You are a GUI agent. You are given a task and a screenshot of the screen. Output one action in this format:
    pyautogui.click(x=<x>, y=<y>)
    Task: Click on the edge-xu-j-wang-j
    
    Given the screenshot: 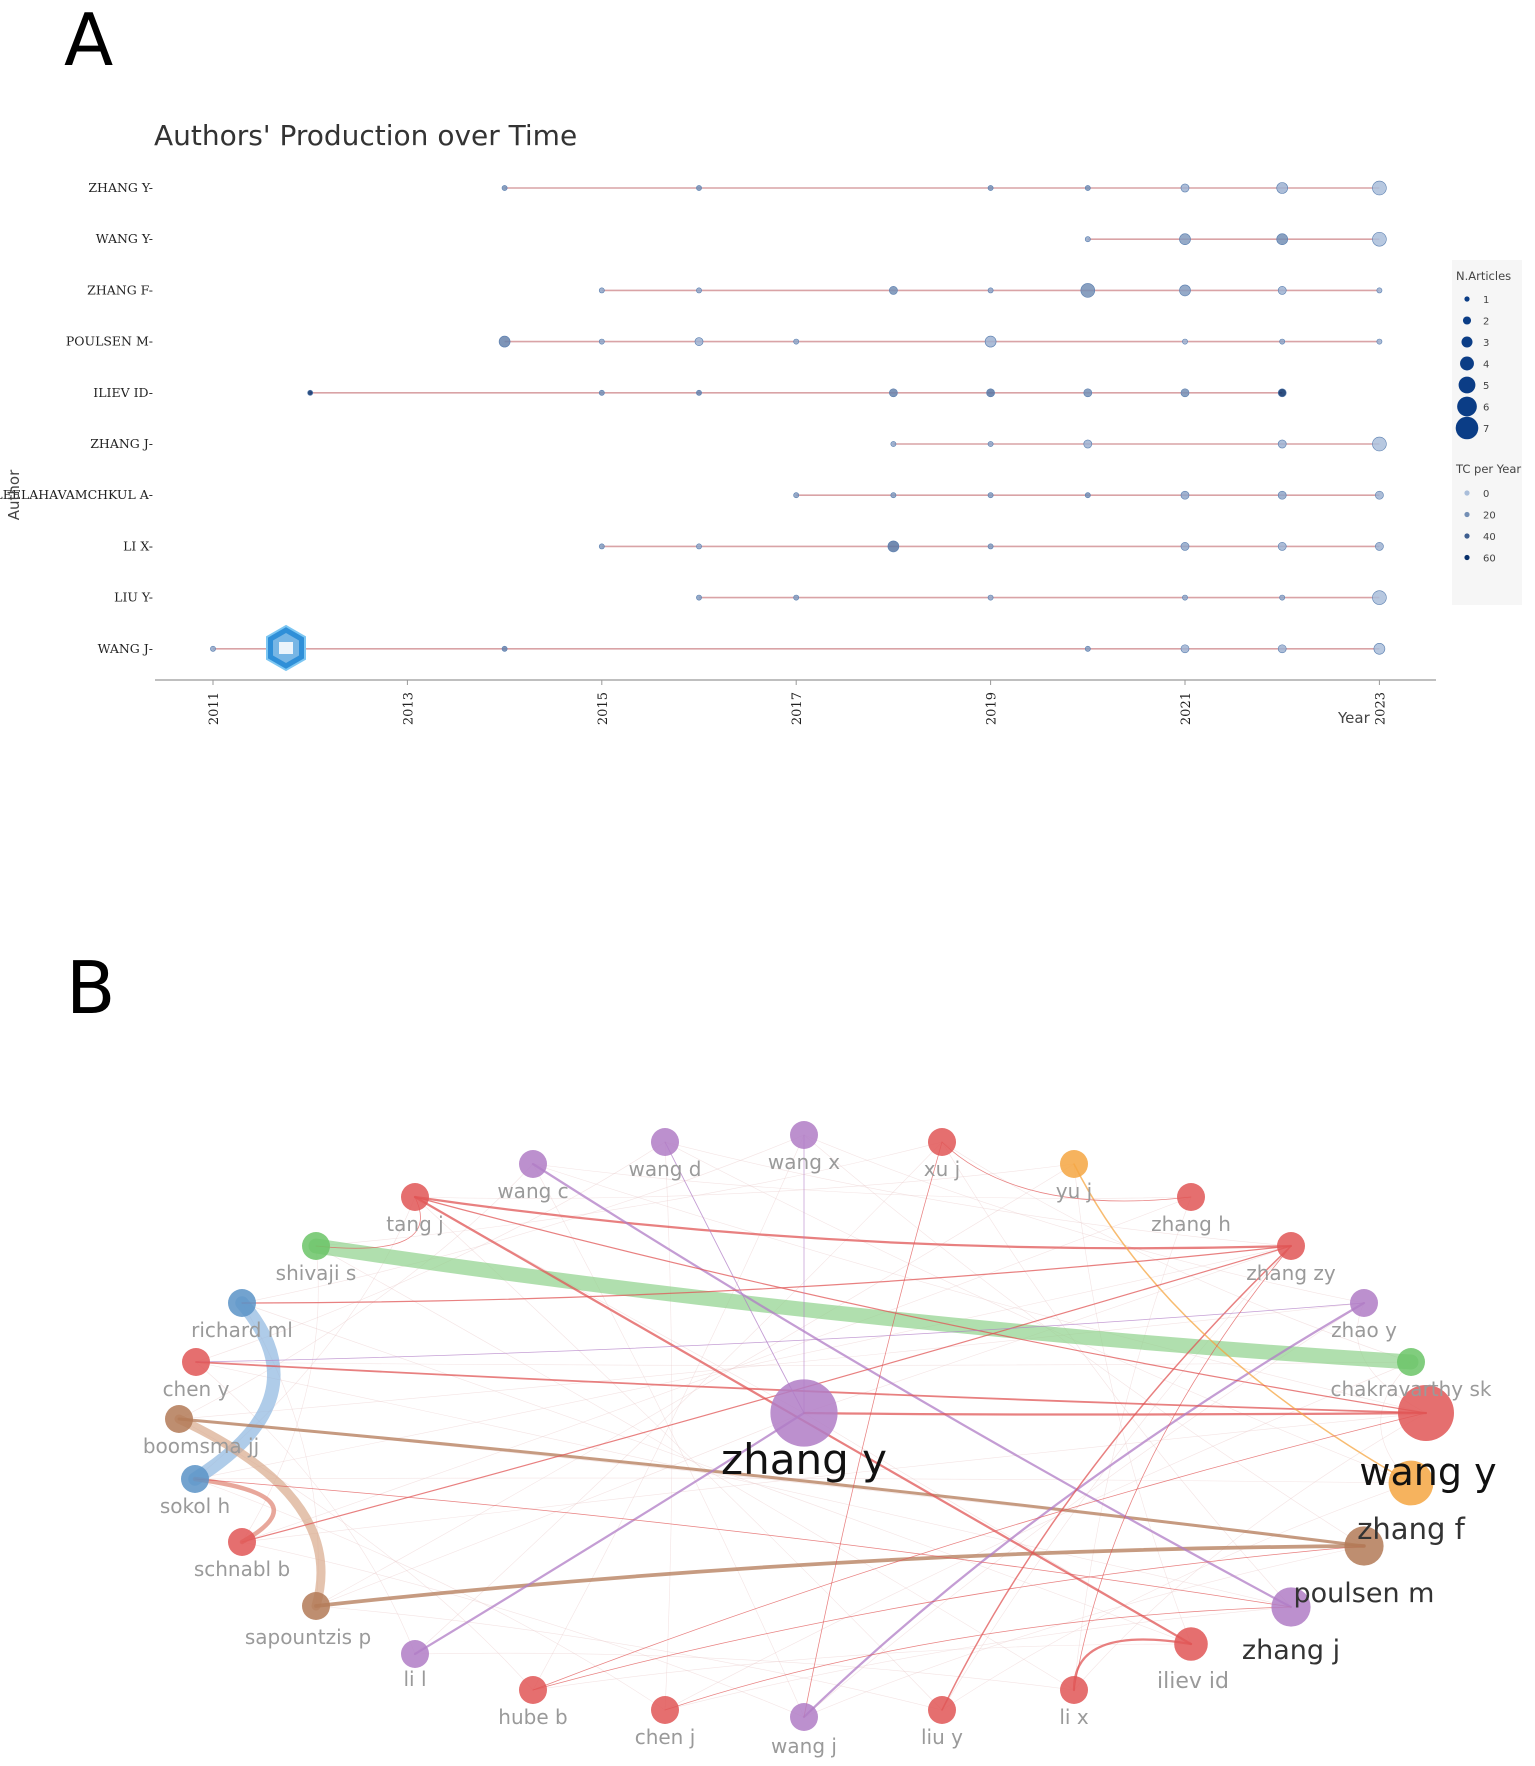 What is the action you would take?
    pyautogui.click(x=873, y=1429)
    